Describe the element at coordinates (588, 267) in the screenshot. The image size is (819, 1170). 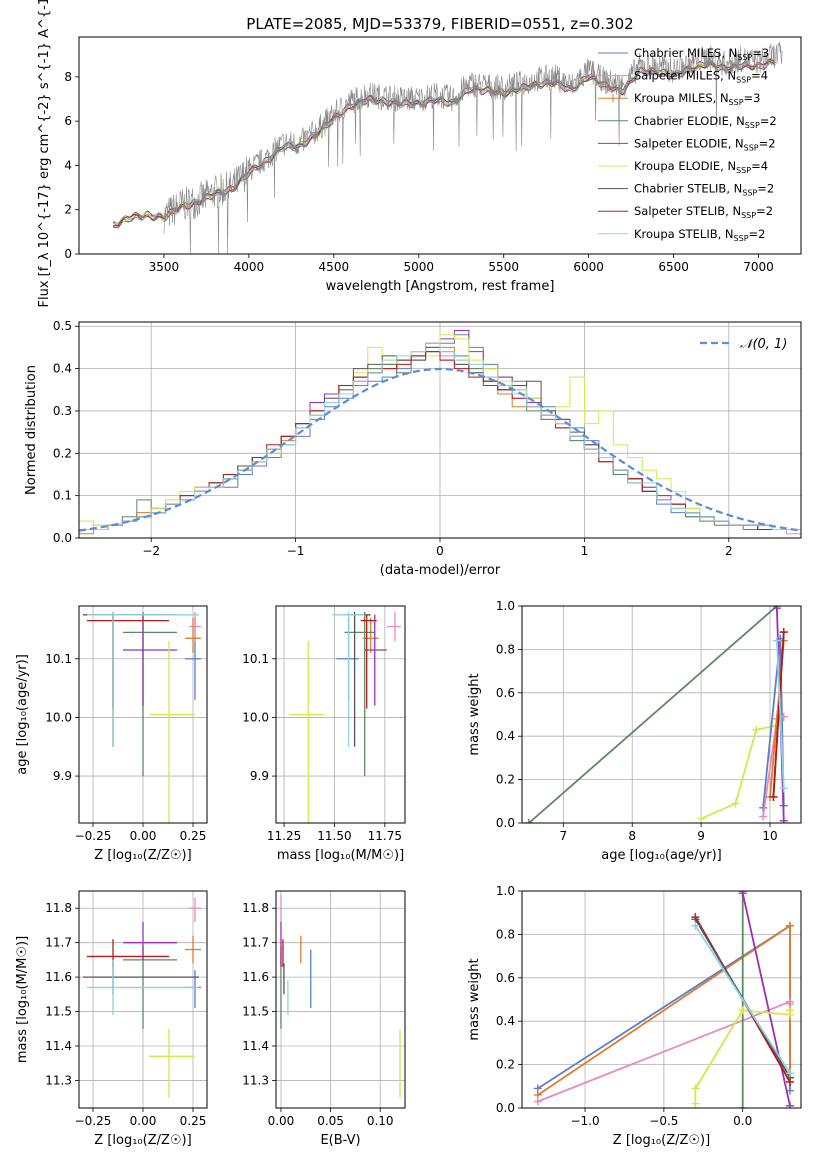
I see `x-tick-label: 6000` at that location.